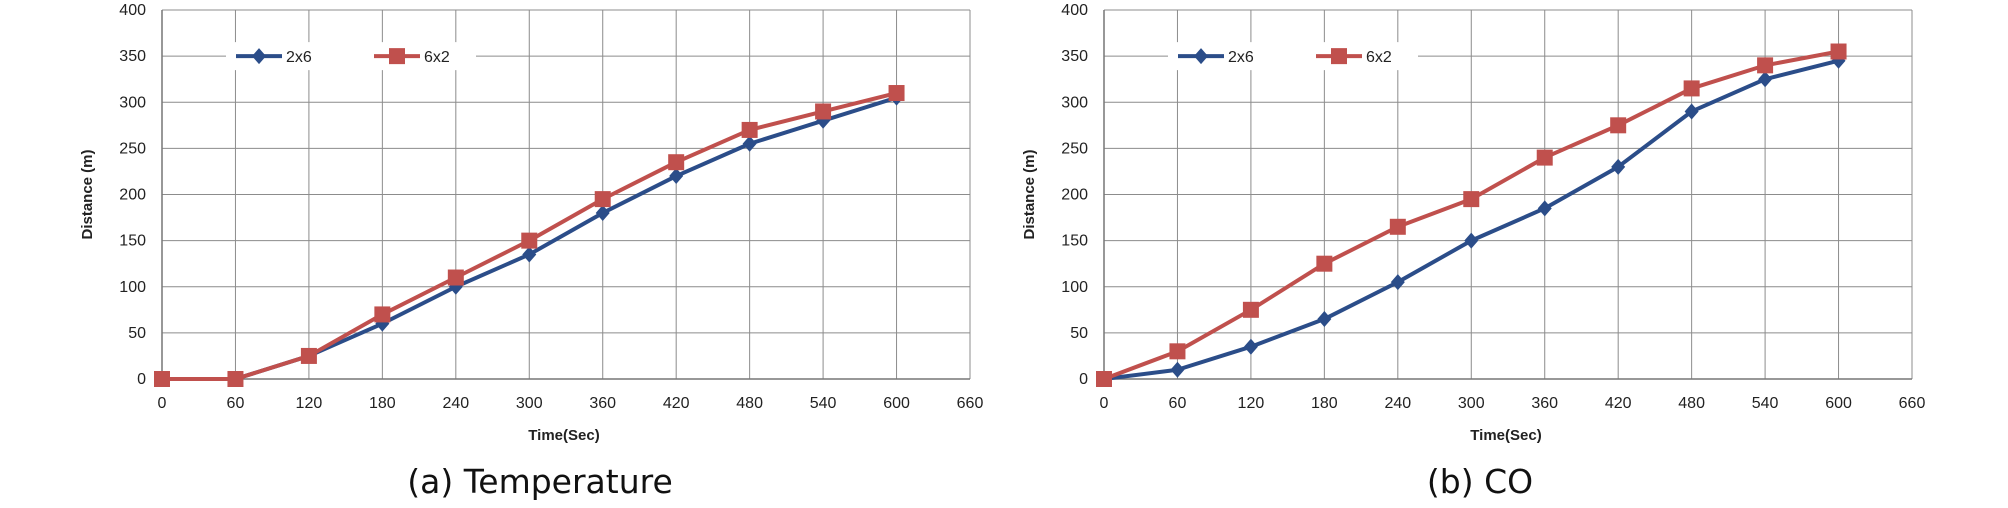 This screenshot has width=2008, height=508. What do you see at coordinates (1480, 481) in the screenshot?
I see `chart-caption: (b) CO` at bounding box center [1480, 481].